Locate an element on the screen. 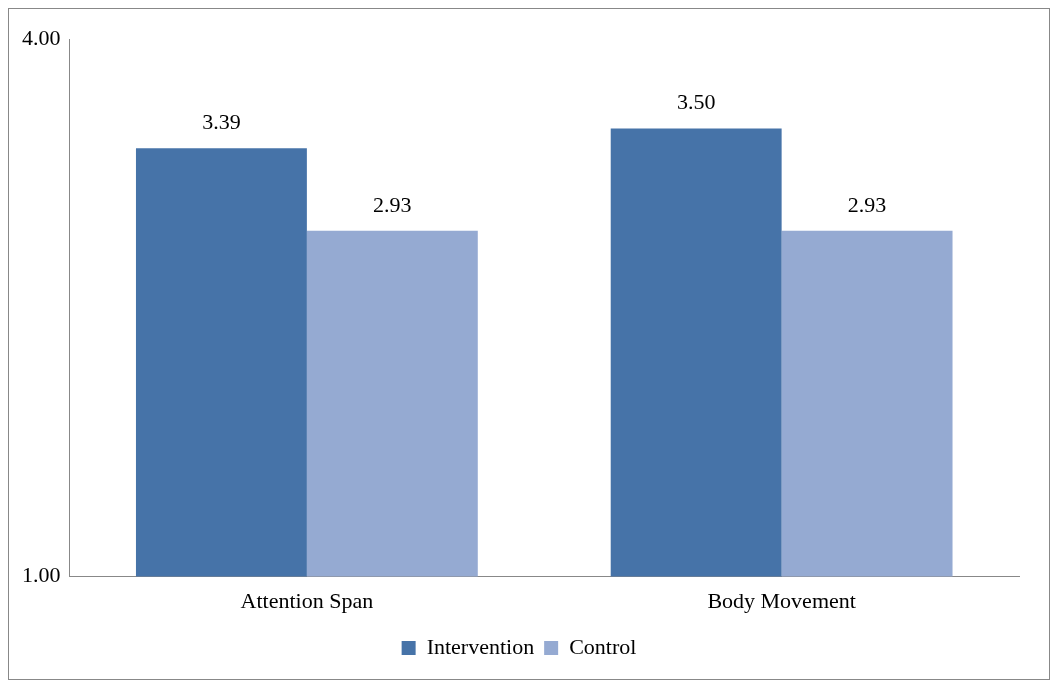  y-tick-label: 4.00 is located at coordinates (41, 37).